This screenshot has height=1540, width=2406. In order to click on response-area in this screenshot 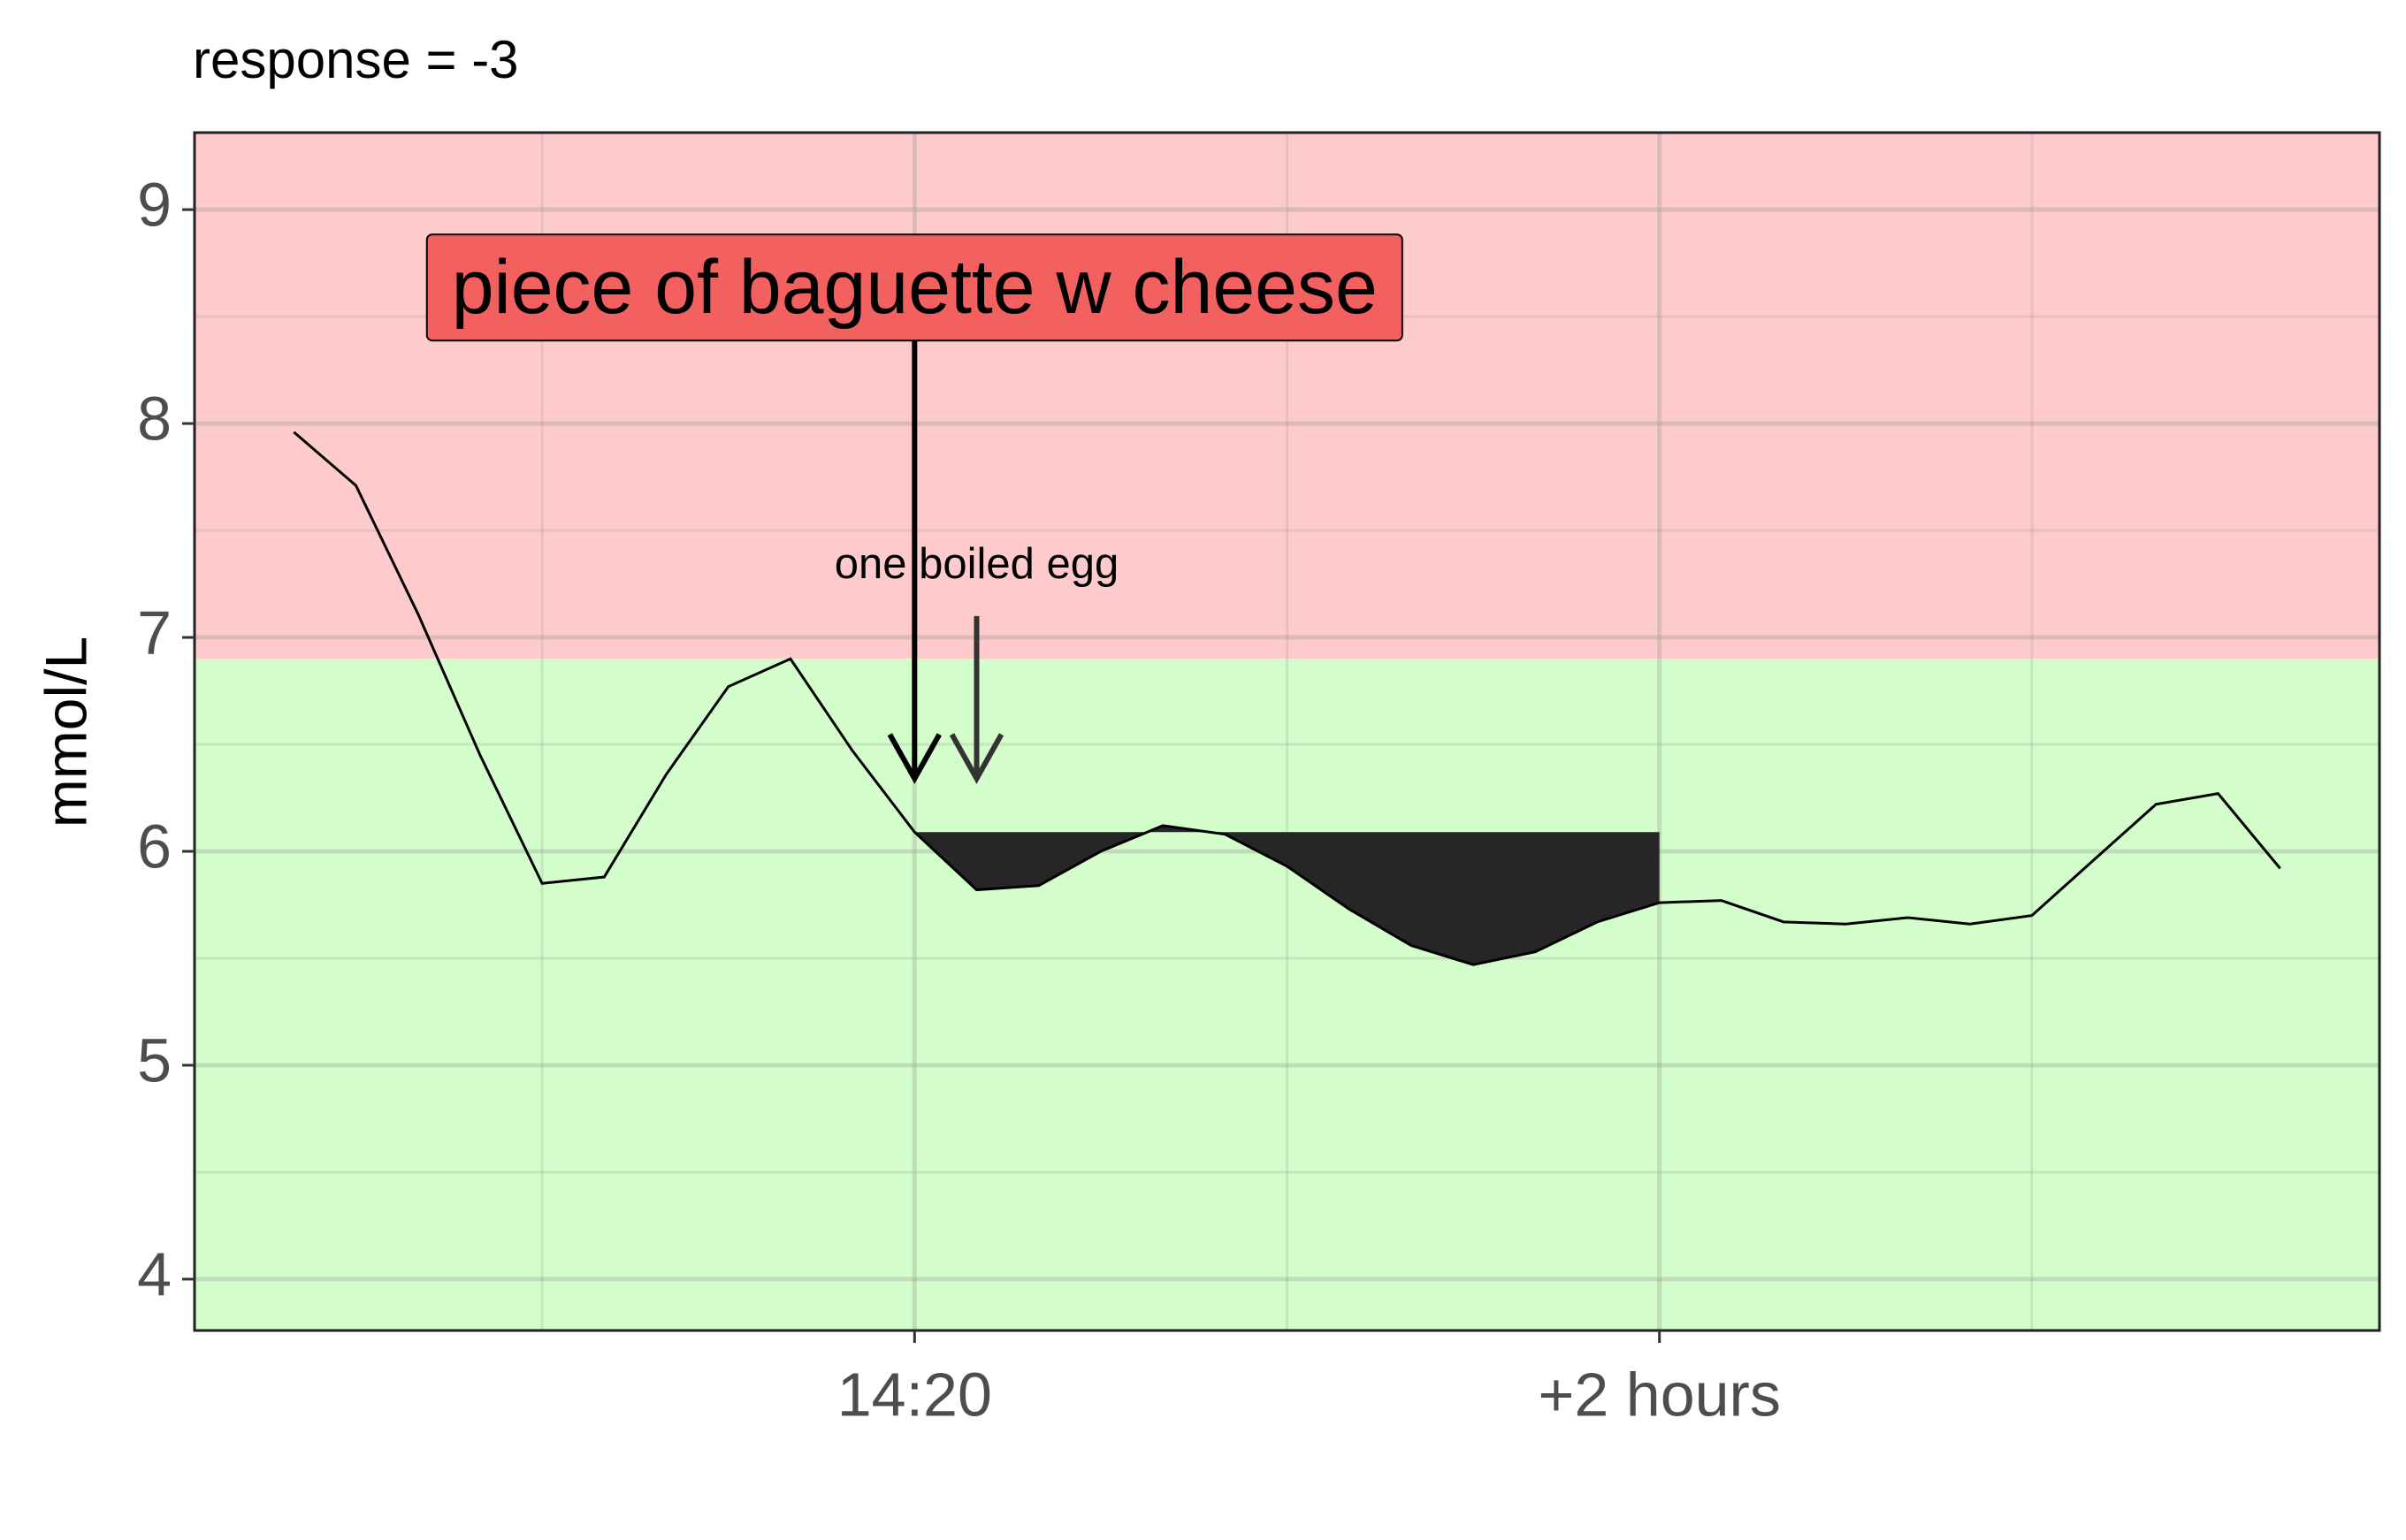, I will do `click(1287, 895)`.